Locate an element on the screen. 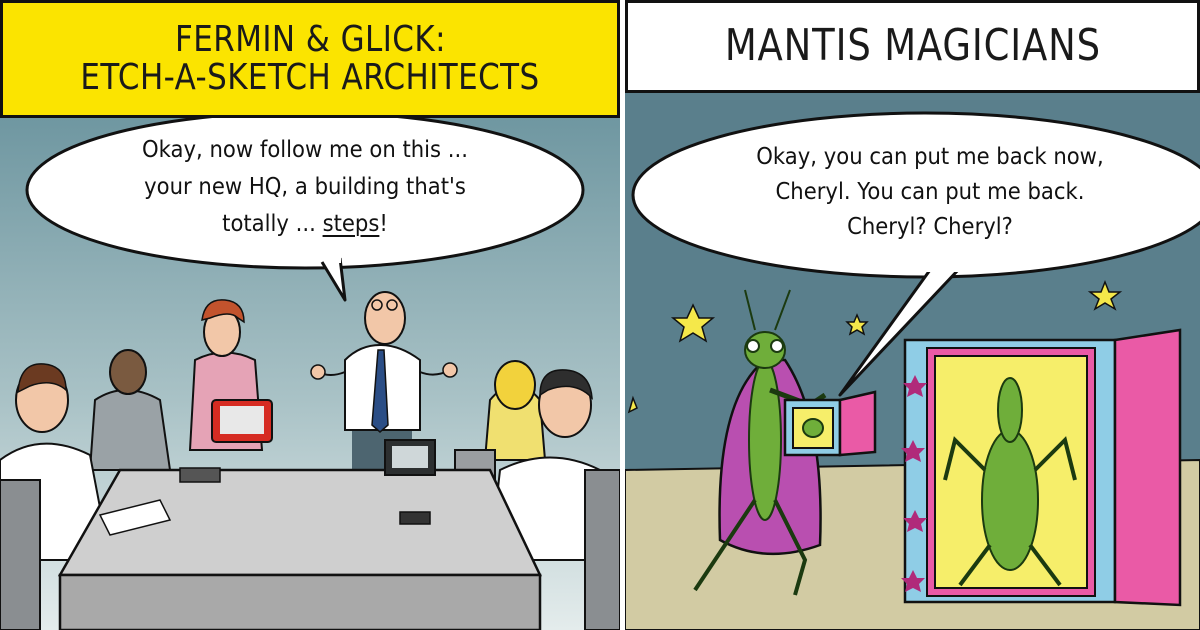  seated-man-back is located at coordinates (130, 410).